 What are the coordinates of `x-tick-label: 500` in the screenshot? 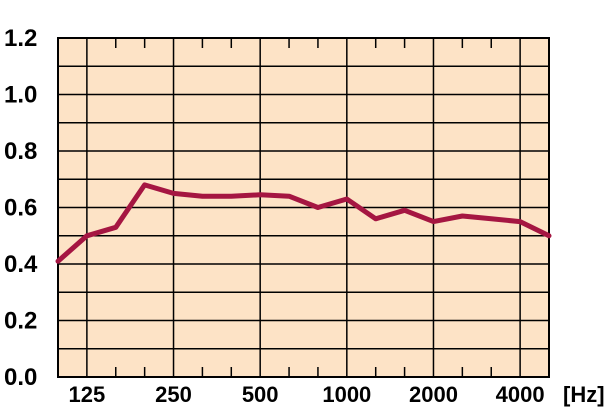 It's located at (260, 394).